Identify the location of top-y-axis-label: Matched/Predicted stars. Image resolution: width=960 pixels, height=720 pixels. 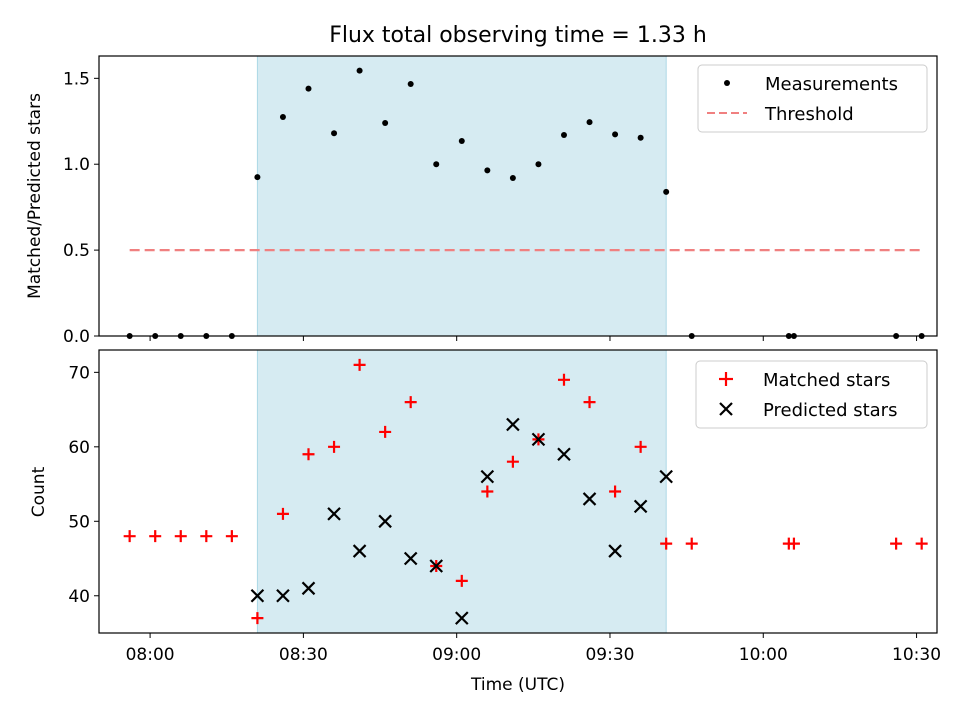
(35, 196).